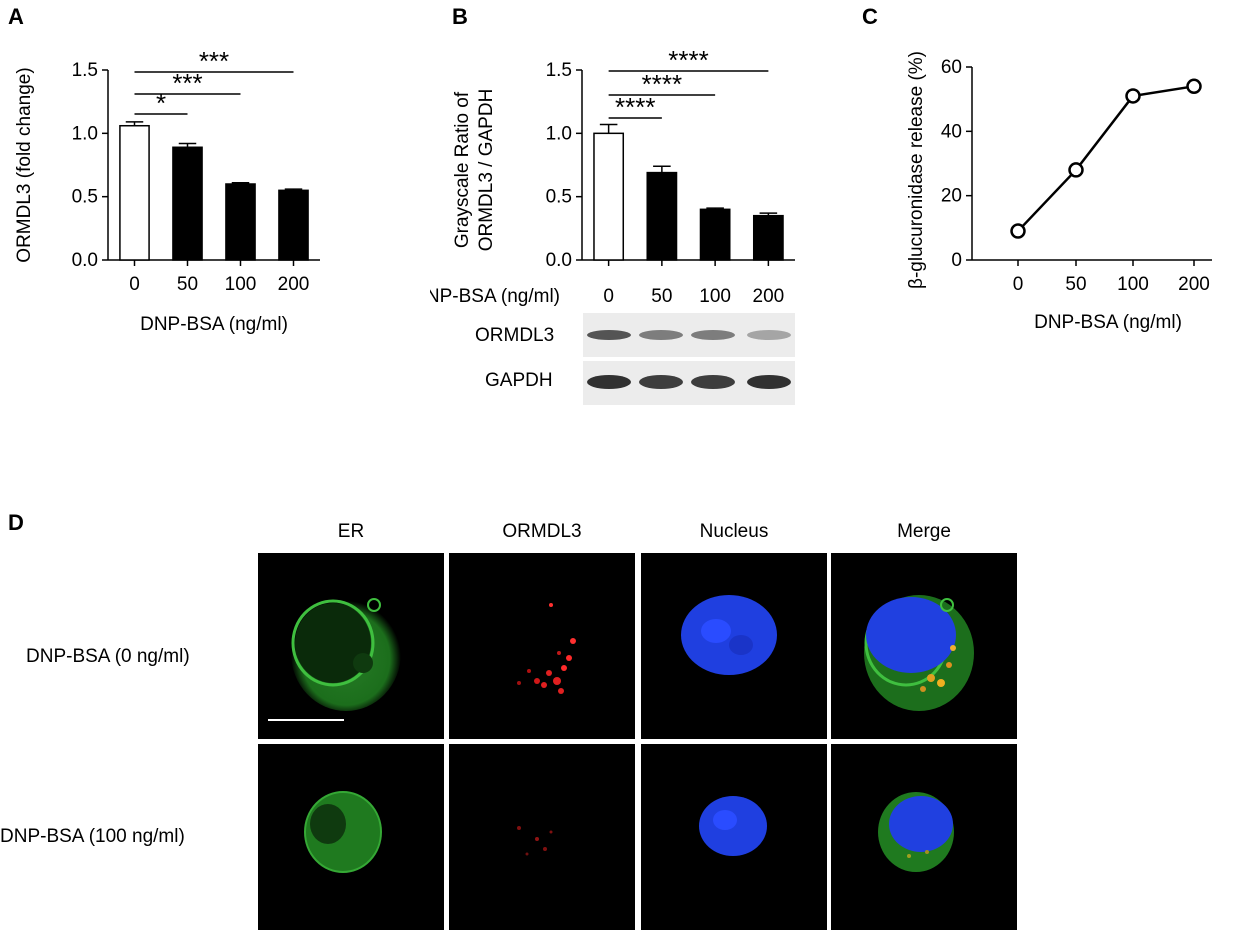 The image size is (1237, 933). What do you see at coordinates (519, 380) in the screenshot?
I see `blot-label-gapdh: GAPDH` at bounding box center [519, 380].